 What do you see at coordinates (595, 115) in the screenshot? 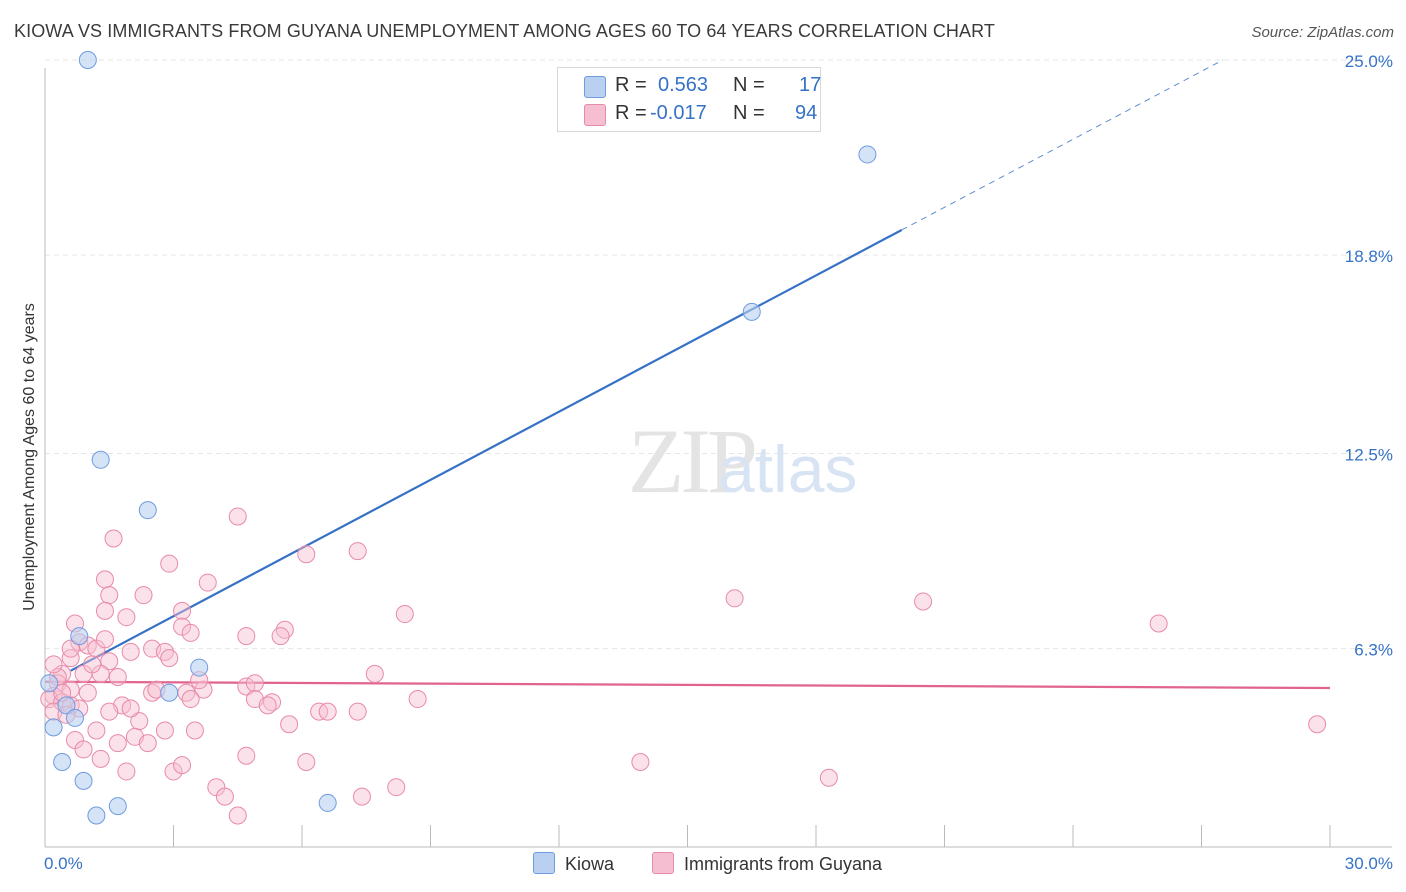
I see `guyana-swatch` at bounding box center [595, 115].